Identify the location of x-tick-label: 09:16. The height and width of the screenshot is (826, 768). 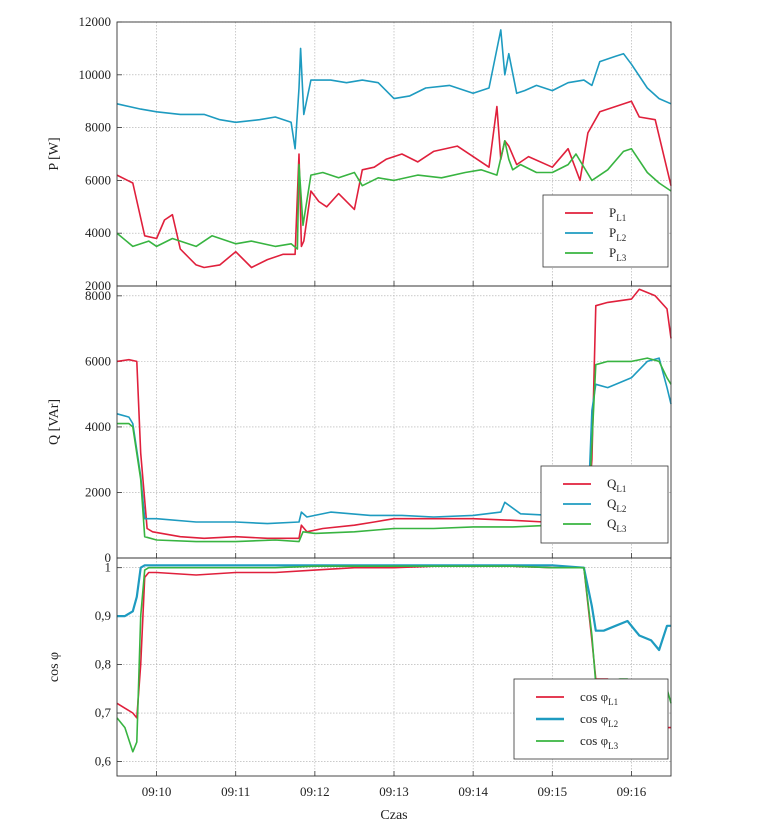
(632, 791).